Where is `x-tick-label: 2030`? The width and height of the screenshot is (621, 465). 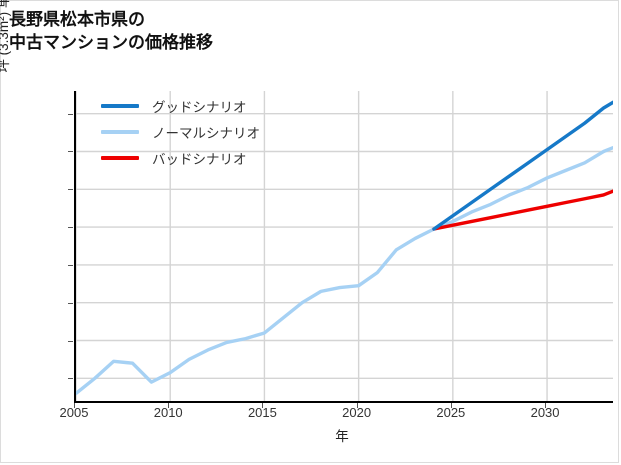 x-tick-label: 2030 is located at coordinates (545, 412).